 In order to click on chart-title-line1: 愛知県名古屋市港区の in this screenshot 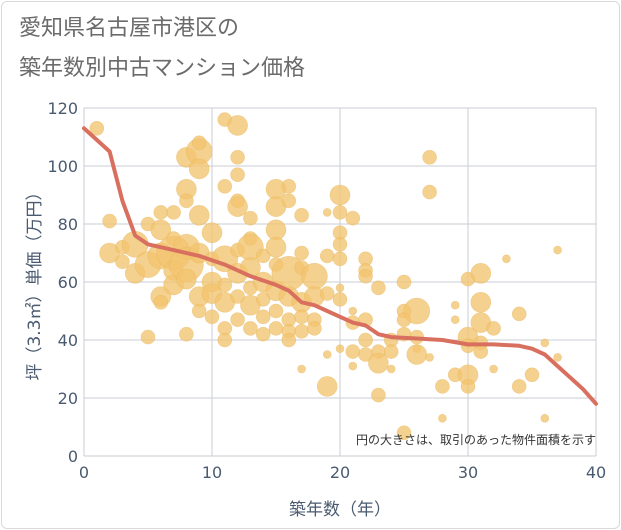, I will do `click(129, 28)`.